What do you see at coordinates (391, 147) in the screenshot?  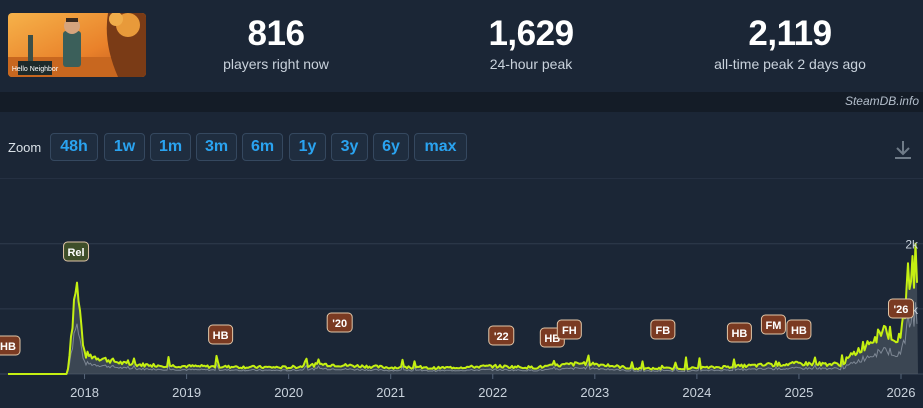 I see `zoom-6y-button: 6y` at bounding box center [391, 147].